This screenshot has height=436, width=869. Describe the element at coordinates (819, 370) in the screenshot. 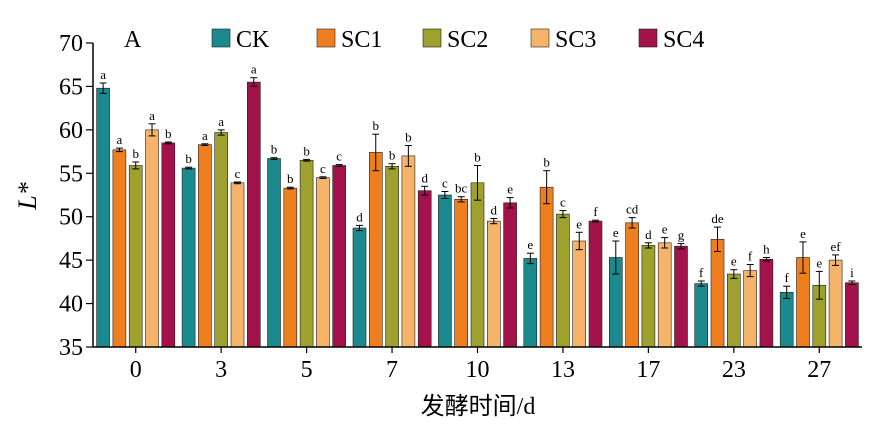

I see `x-tick-label: 27` at that location.